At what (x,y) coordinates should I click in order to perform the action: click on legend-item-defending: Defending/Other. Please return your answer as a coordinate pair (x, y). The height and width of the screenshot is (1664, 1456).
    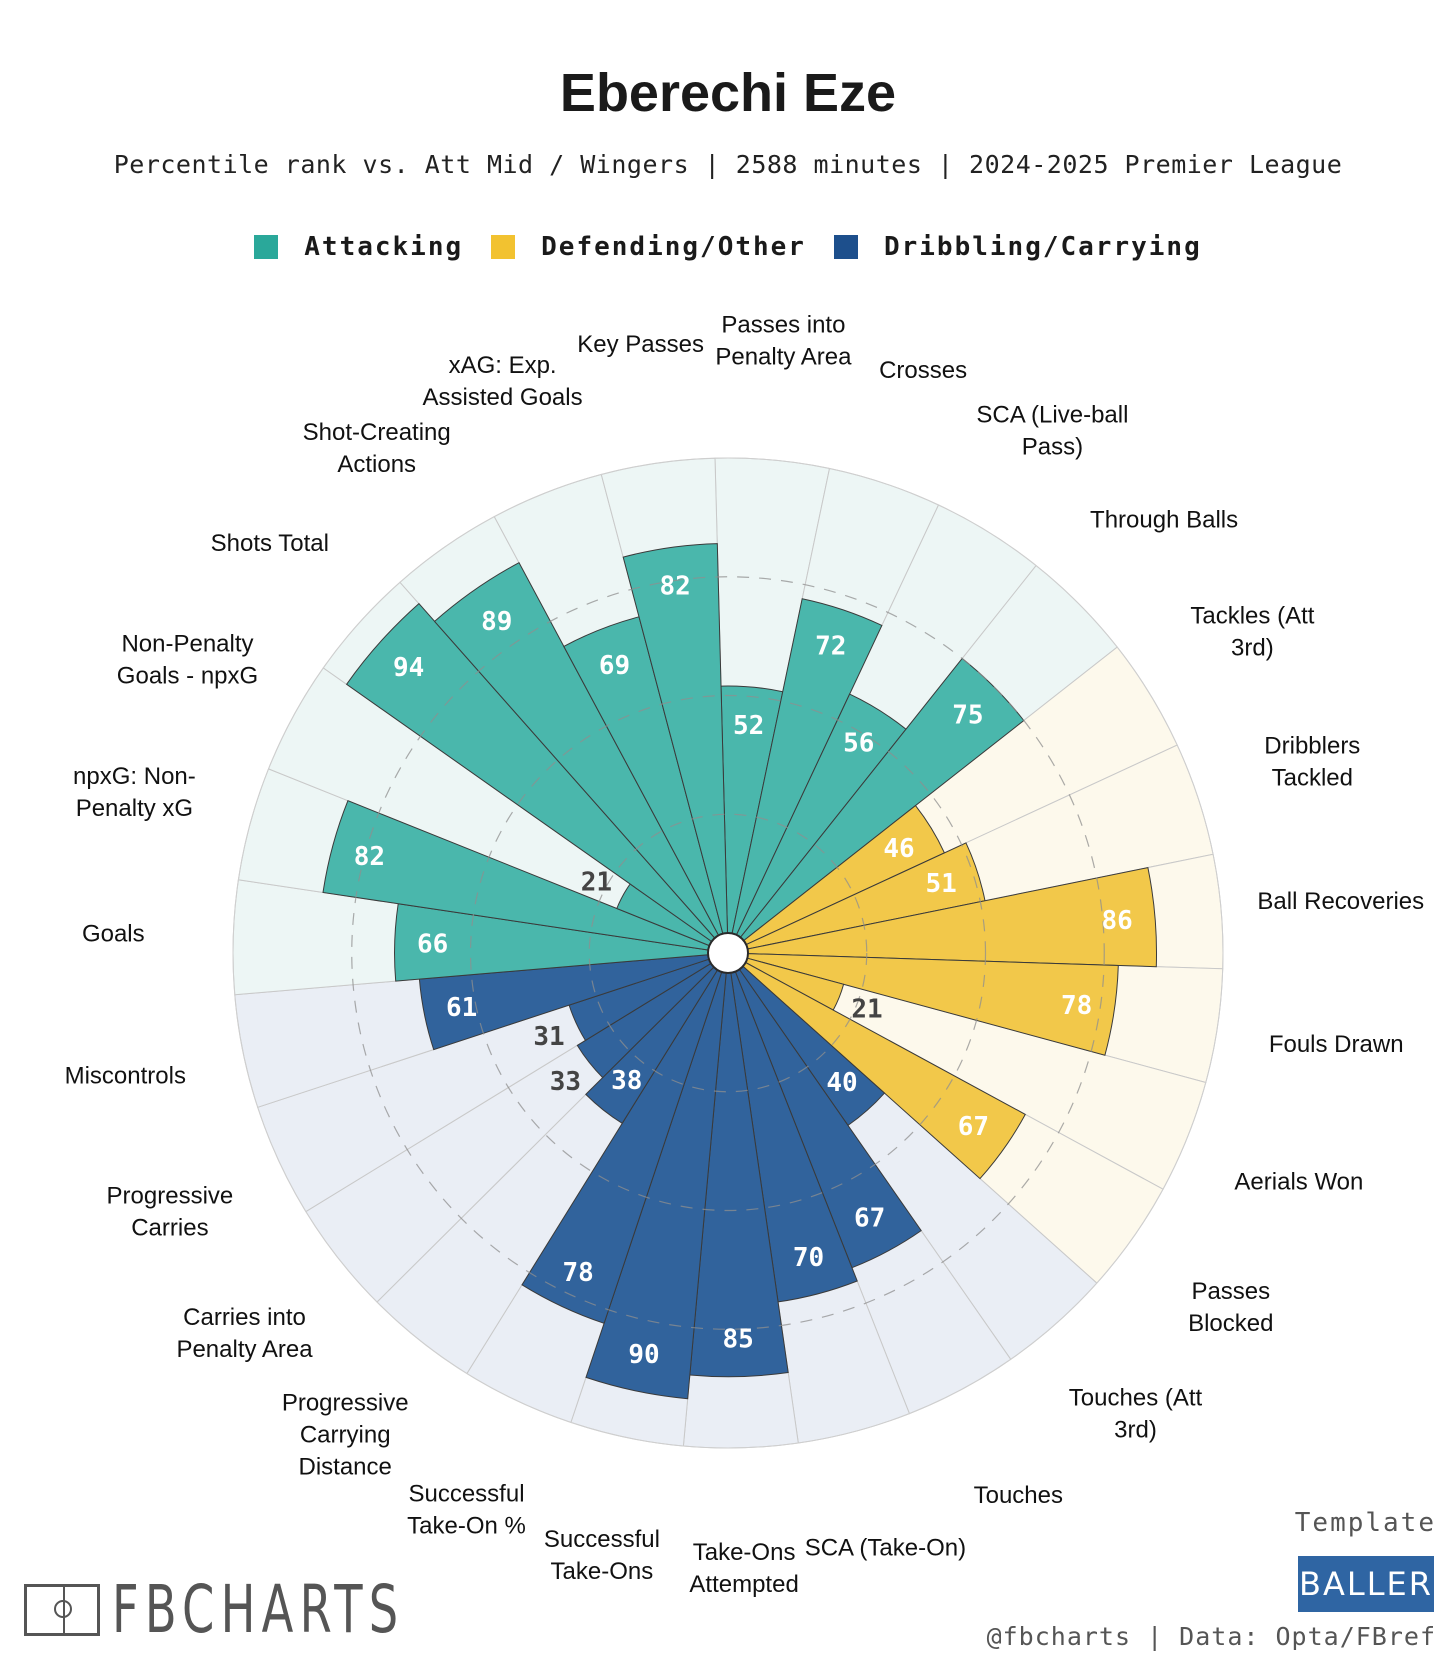
    Looking at the image, I should click on (648, 247).